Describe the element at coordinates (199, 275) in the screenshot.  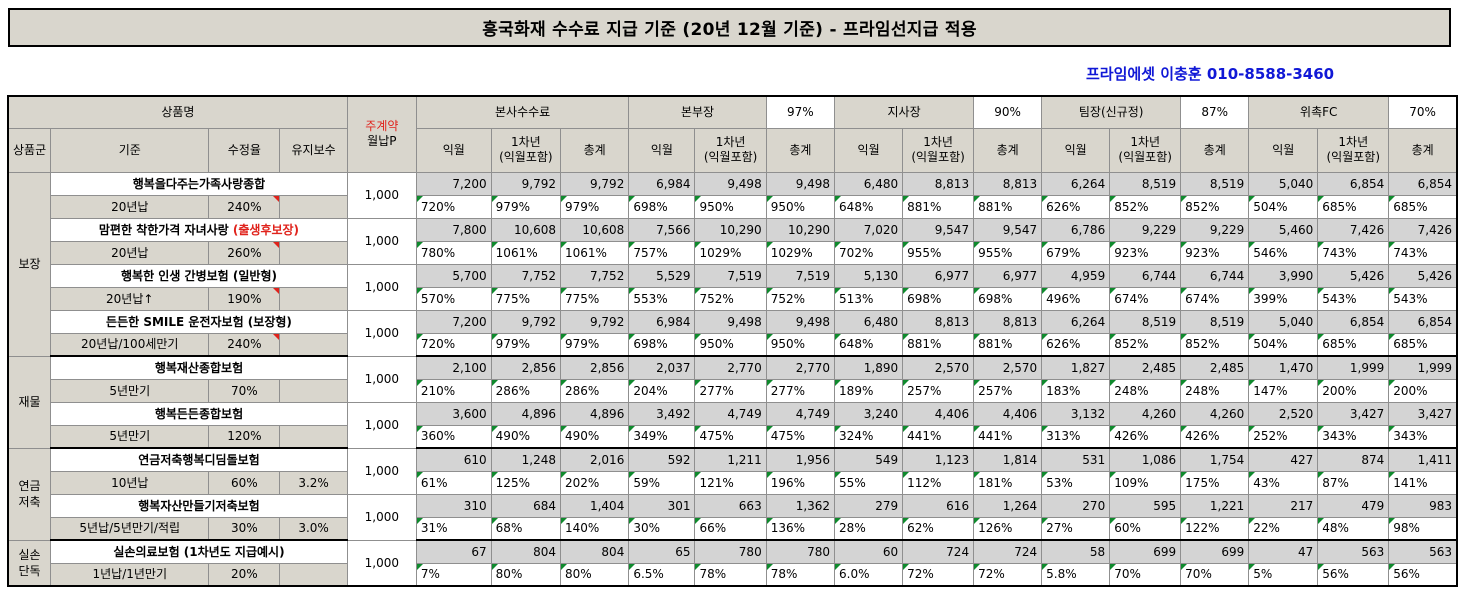
I see `product-name: 행복한 인생 간병보험 (일반형)` at that location.